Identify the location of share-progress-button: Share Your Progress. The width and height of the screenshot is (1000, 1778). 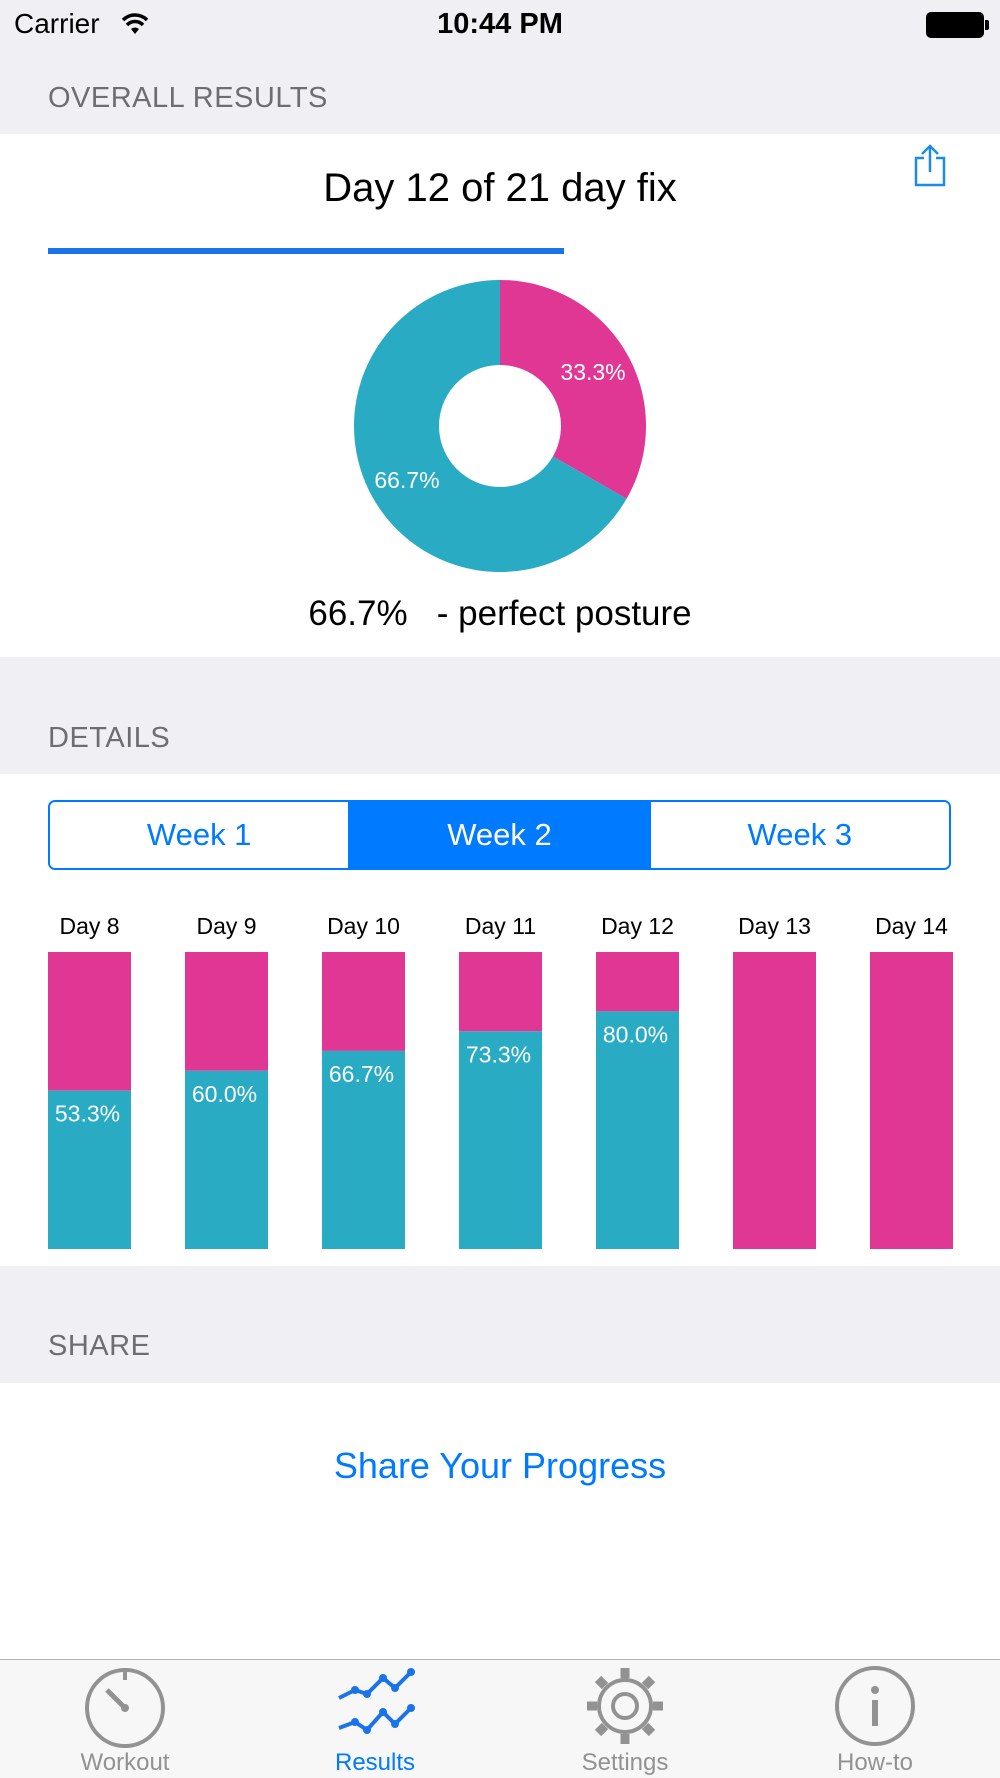
(500, 1465).